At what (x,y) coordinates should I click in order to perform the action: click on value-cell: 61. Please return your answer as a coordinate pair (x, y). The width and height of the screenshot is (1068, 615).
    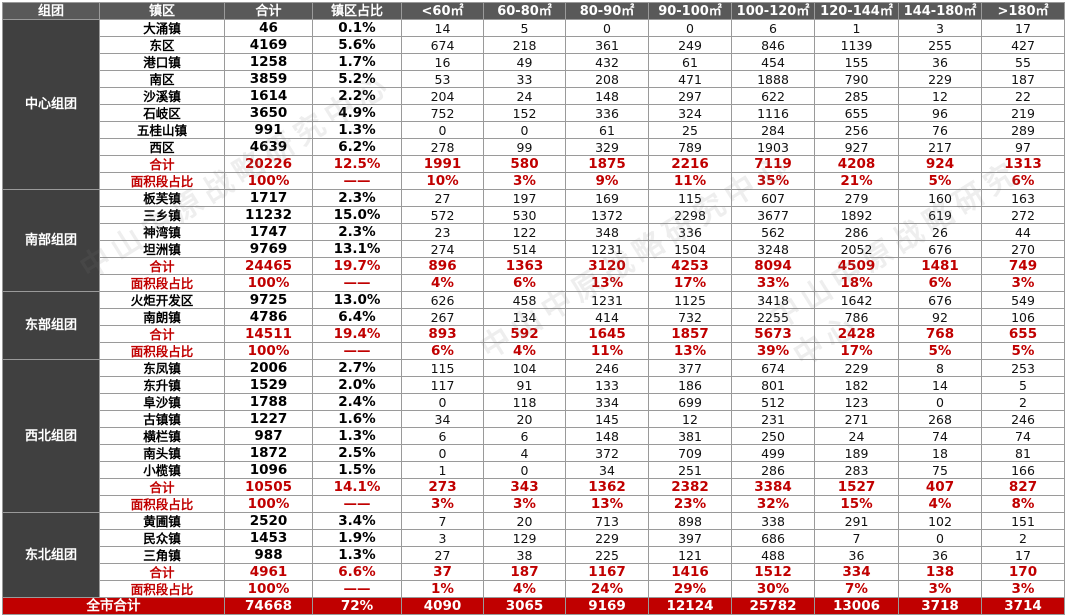
    Looking at the image, I should click on (690, 62).